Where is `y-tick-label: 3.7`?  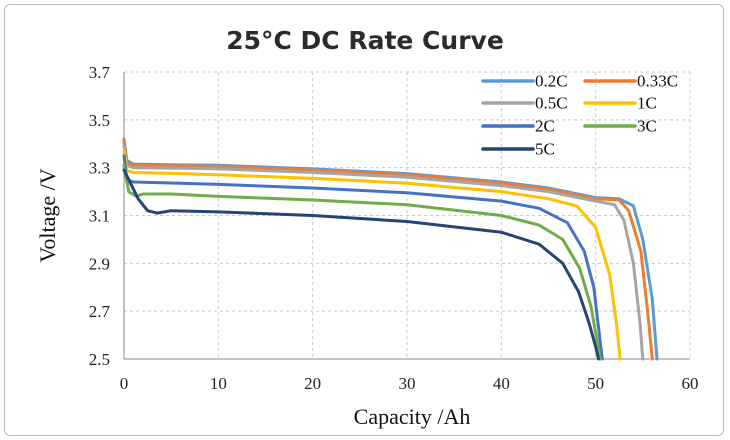
y-tick-label: 3.7 is located at coordinates (100, 72).